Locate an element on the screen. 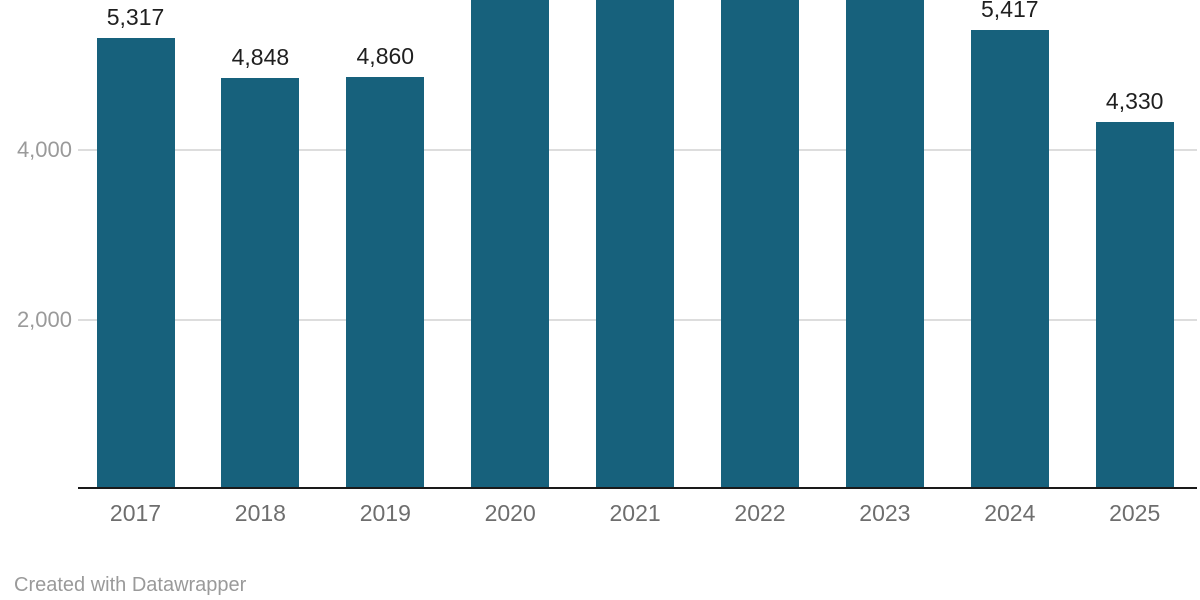 This screenshot has width=1200, height=600. x-tick-label-2017: 2017 is located at coordinates (135, 513).